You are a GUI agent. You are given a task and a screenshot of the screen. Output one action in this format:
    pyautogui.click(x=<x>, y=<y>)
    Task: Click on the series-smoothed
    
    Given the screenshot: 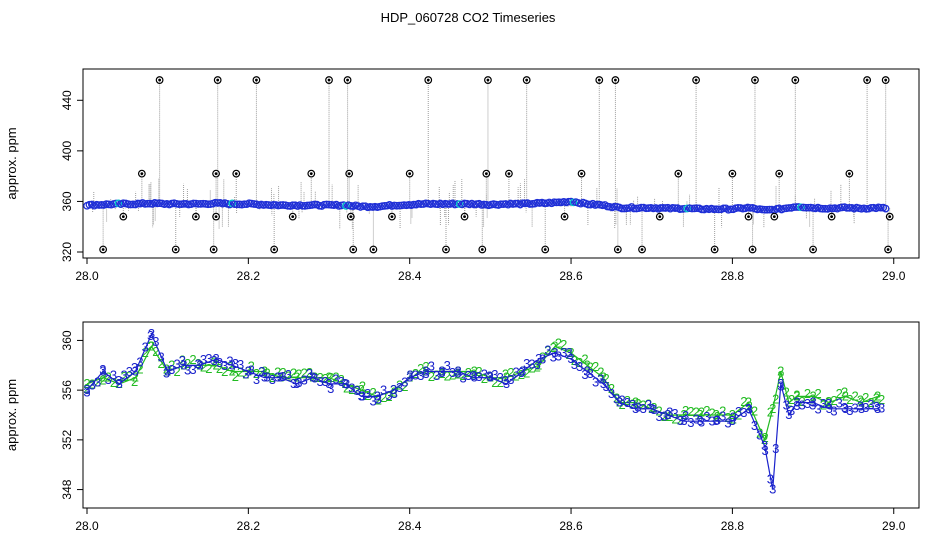 What is the action you would take?
    pyautogui.click(x=486, y=206)
    